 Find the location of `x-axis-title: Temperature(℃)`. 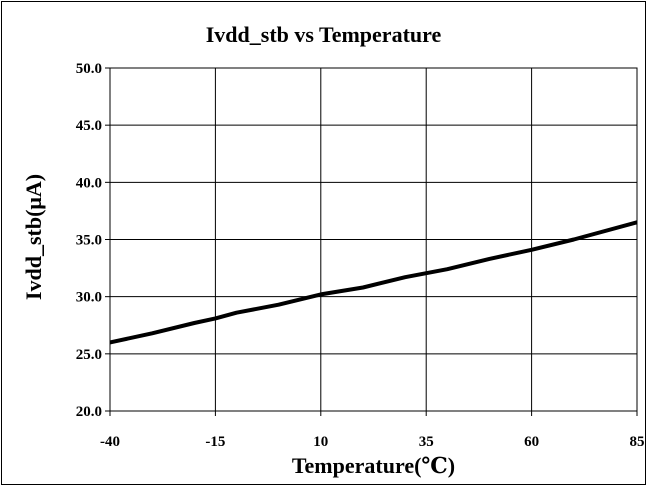

x-axis-title: Temperature(℃) is located at coordinates (373, 465).